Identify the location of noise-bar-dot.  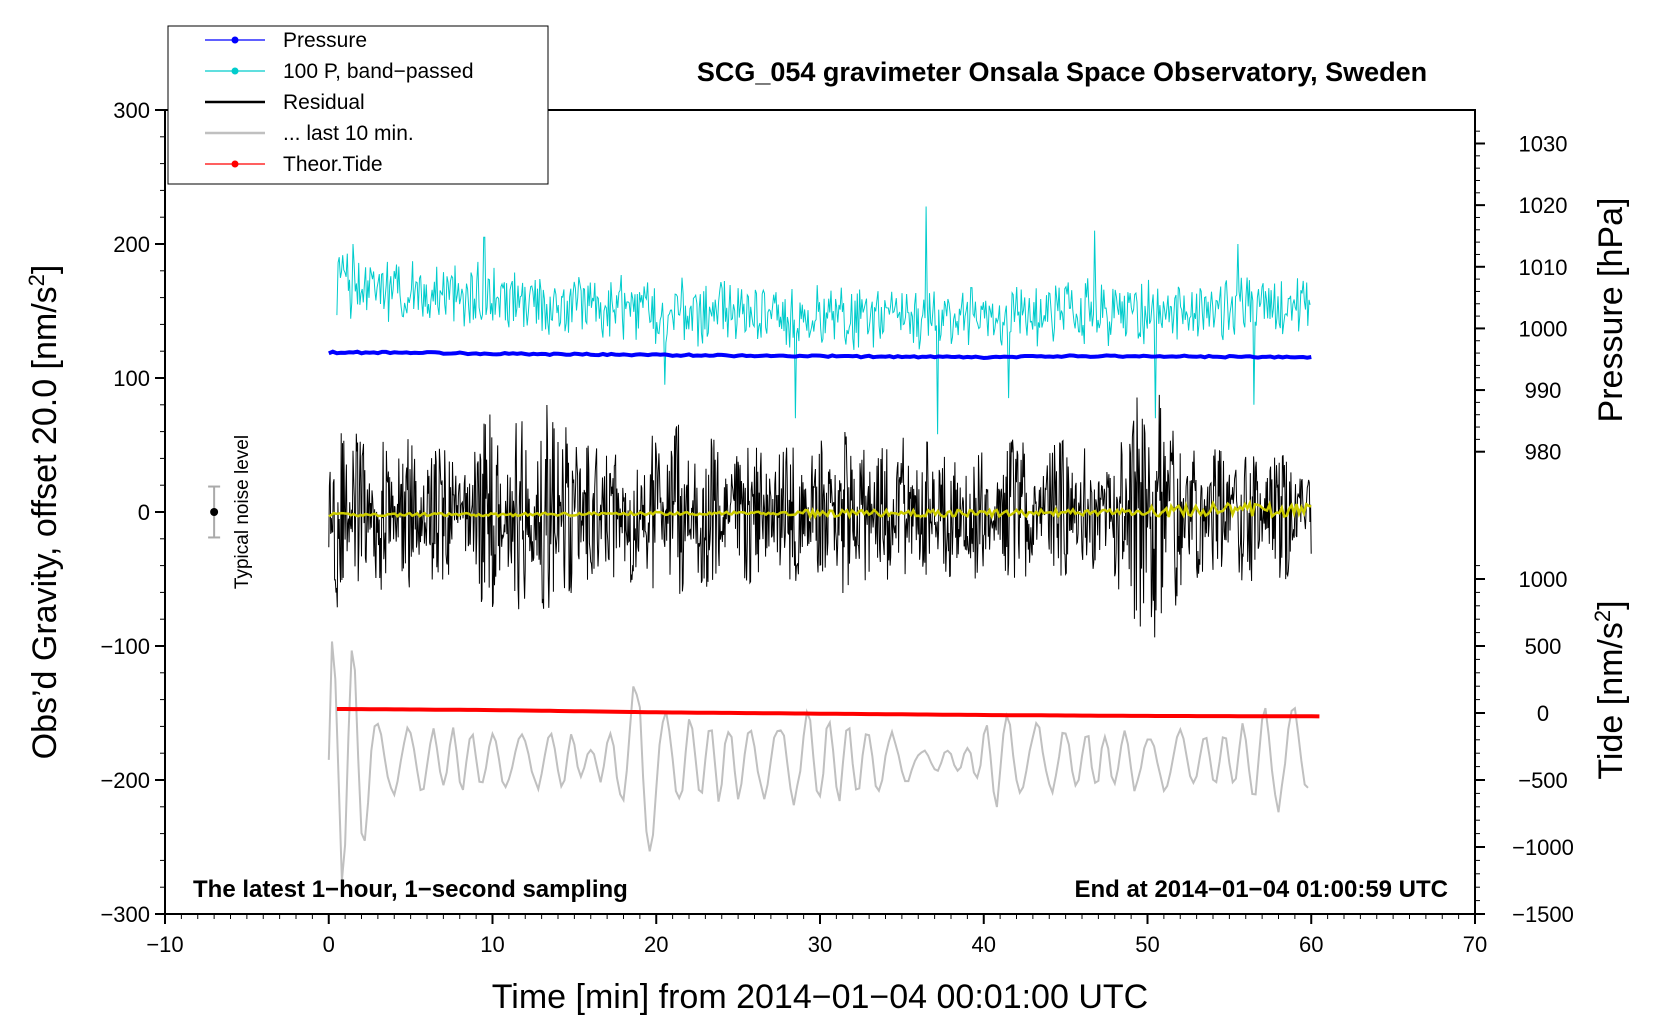
(214, 512).